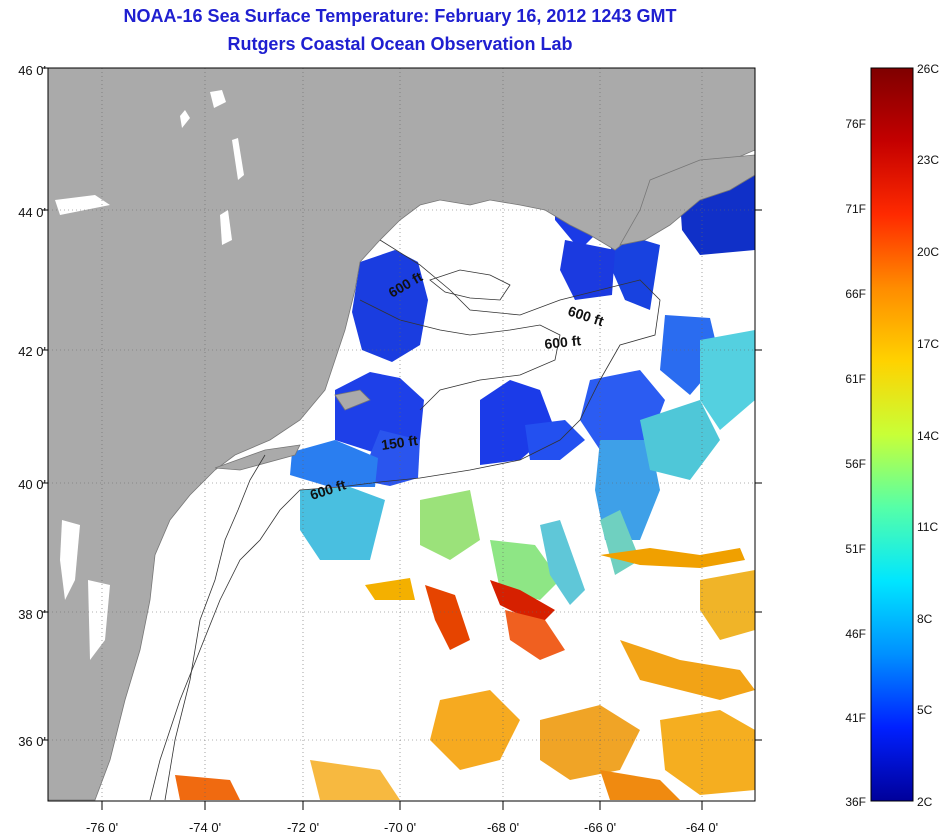 The width and height of the screenshot is (944, 840). I want to click on lakes-layer, so click(149, 375).